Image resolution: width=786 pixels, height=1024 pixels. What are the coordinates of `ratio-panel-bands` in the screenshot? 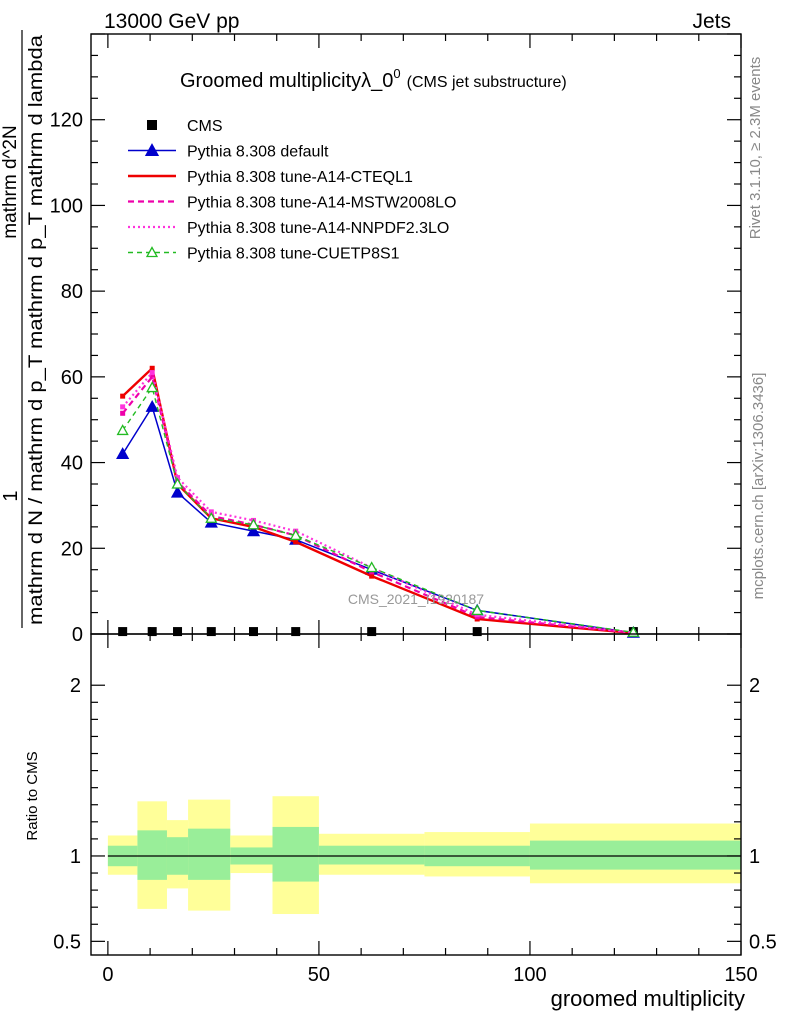 It's located at (424, 855).